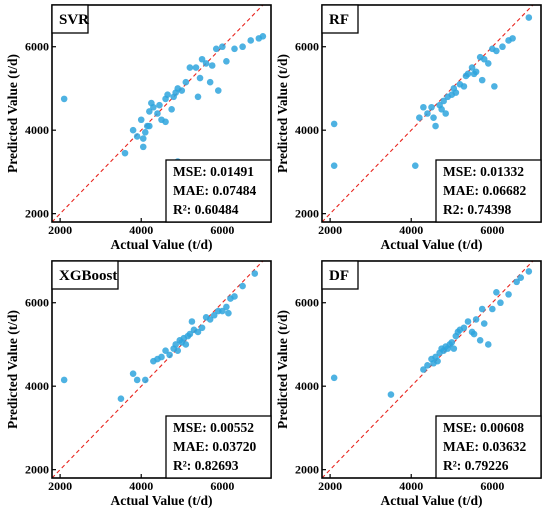 The height and width of the screenshot is (517, 550). Describe the element at coordinates (213, 427) in the screenshot. I see `metric-label: MSE: 0.00552` at that location.